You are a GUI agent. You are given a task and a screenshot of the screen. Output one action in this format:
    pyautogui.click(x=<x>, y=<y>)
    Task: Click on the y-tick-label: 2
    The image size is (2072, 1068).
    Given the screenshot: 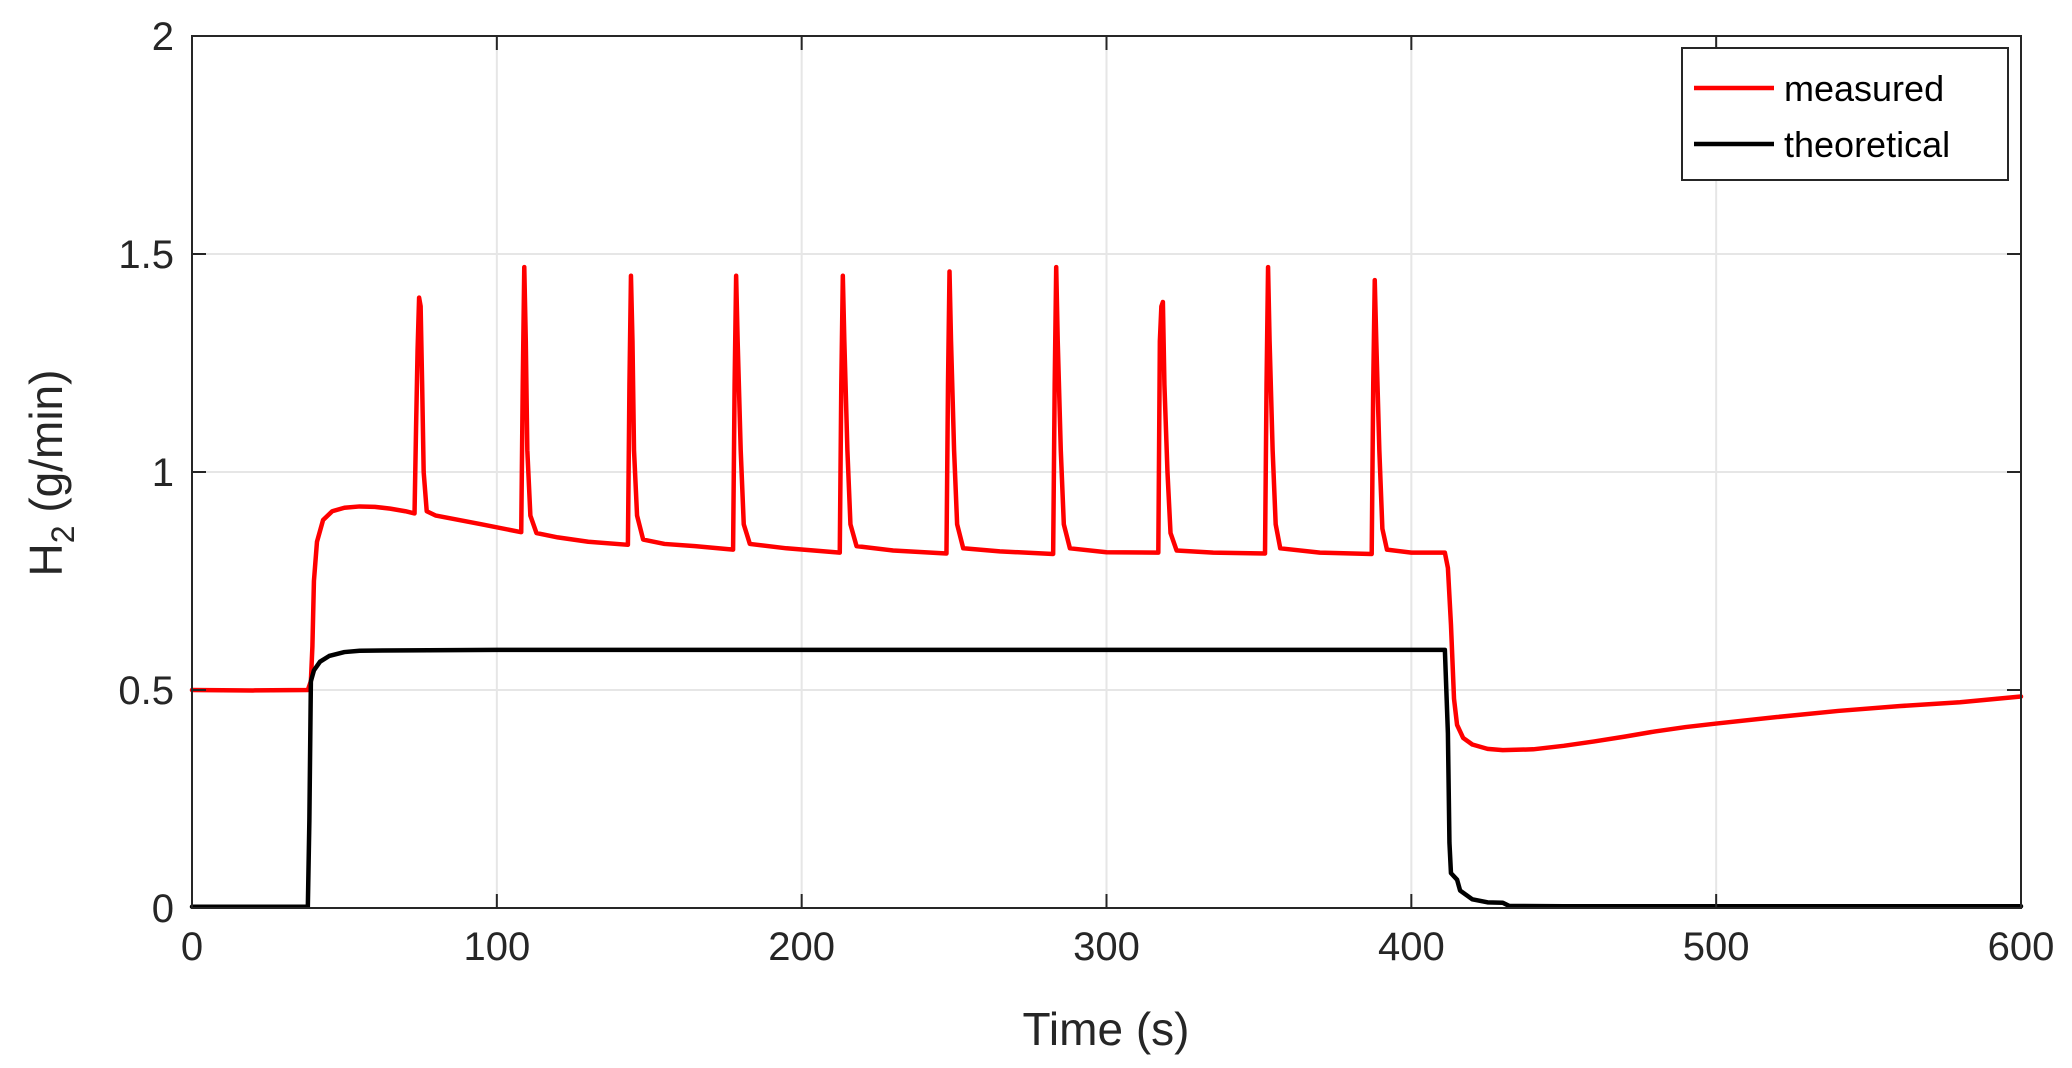 What is the action you would take?
    pyautogui.click(x=163, y=37)
    